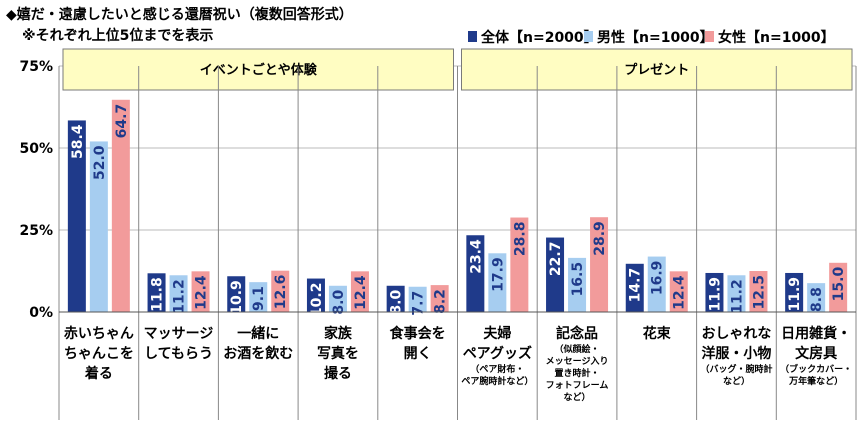  What do you see at coordinates (776, 37) in the screenshot?
I see `legend-entry: 女性【n=1000】` at bounding box center [776, 37].